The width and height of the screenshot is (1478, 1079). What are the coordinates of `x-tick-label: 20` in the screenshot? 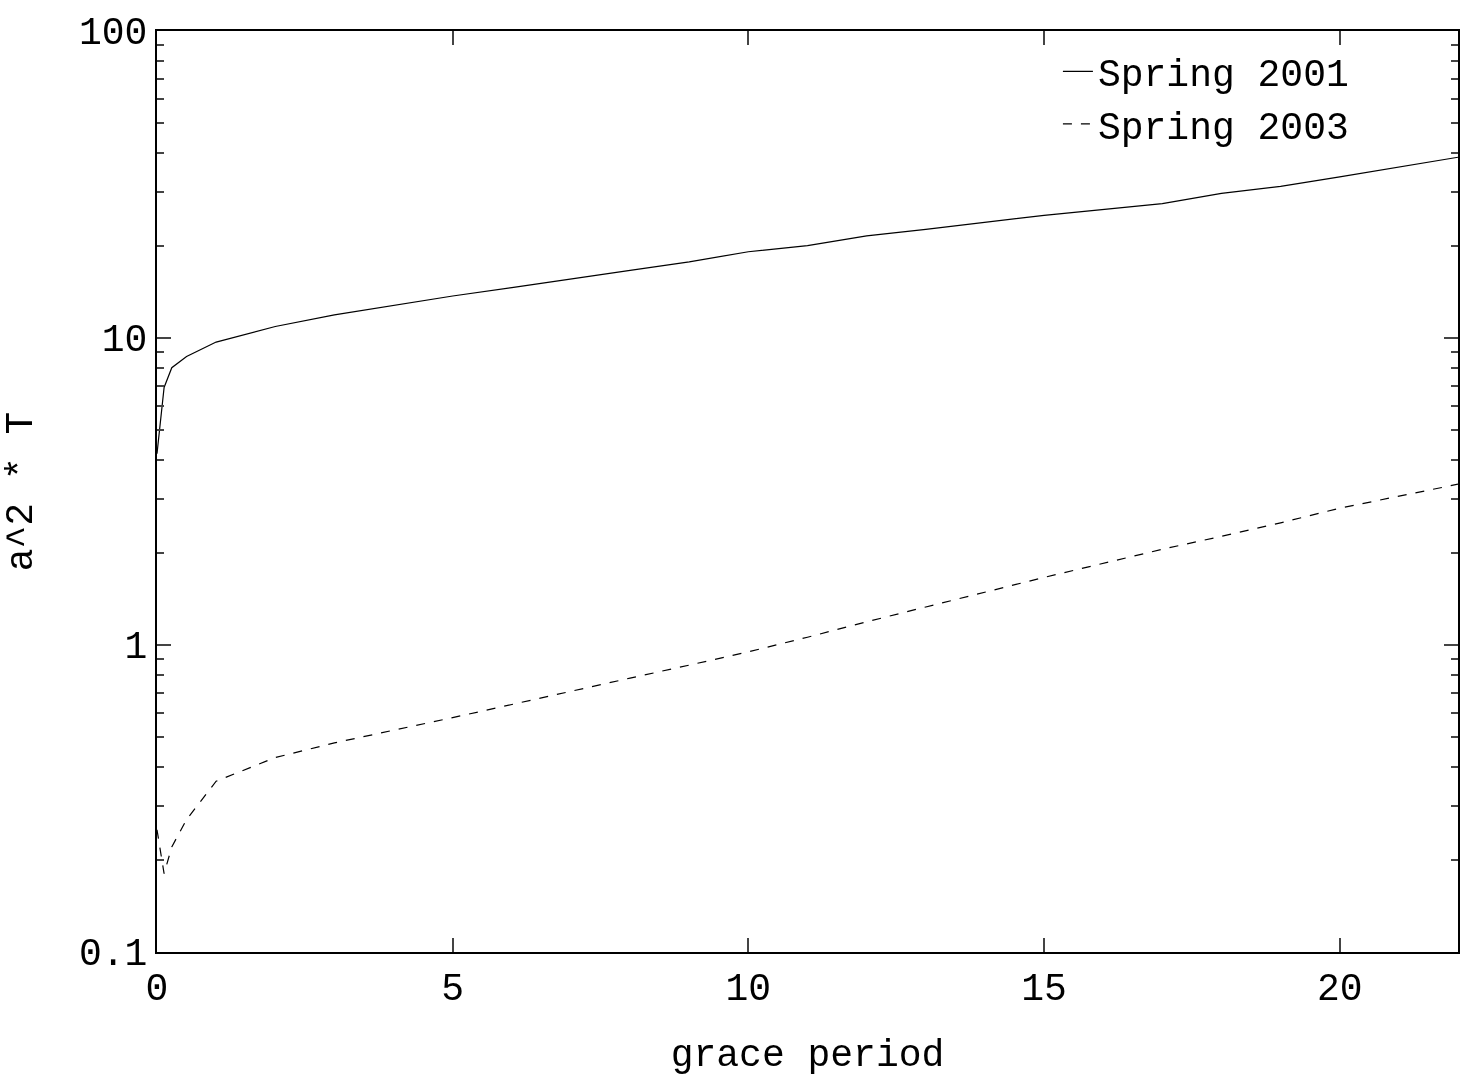 It's located at (1339, 989).